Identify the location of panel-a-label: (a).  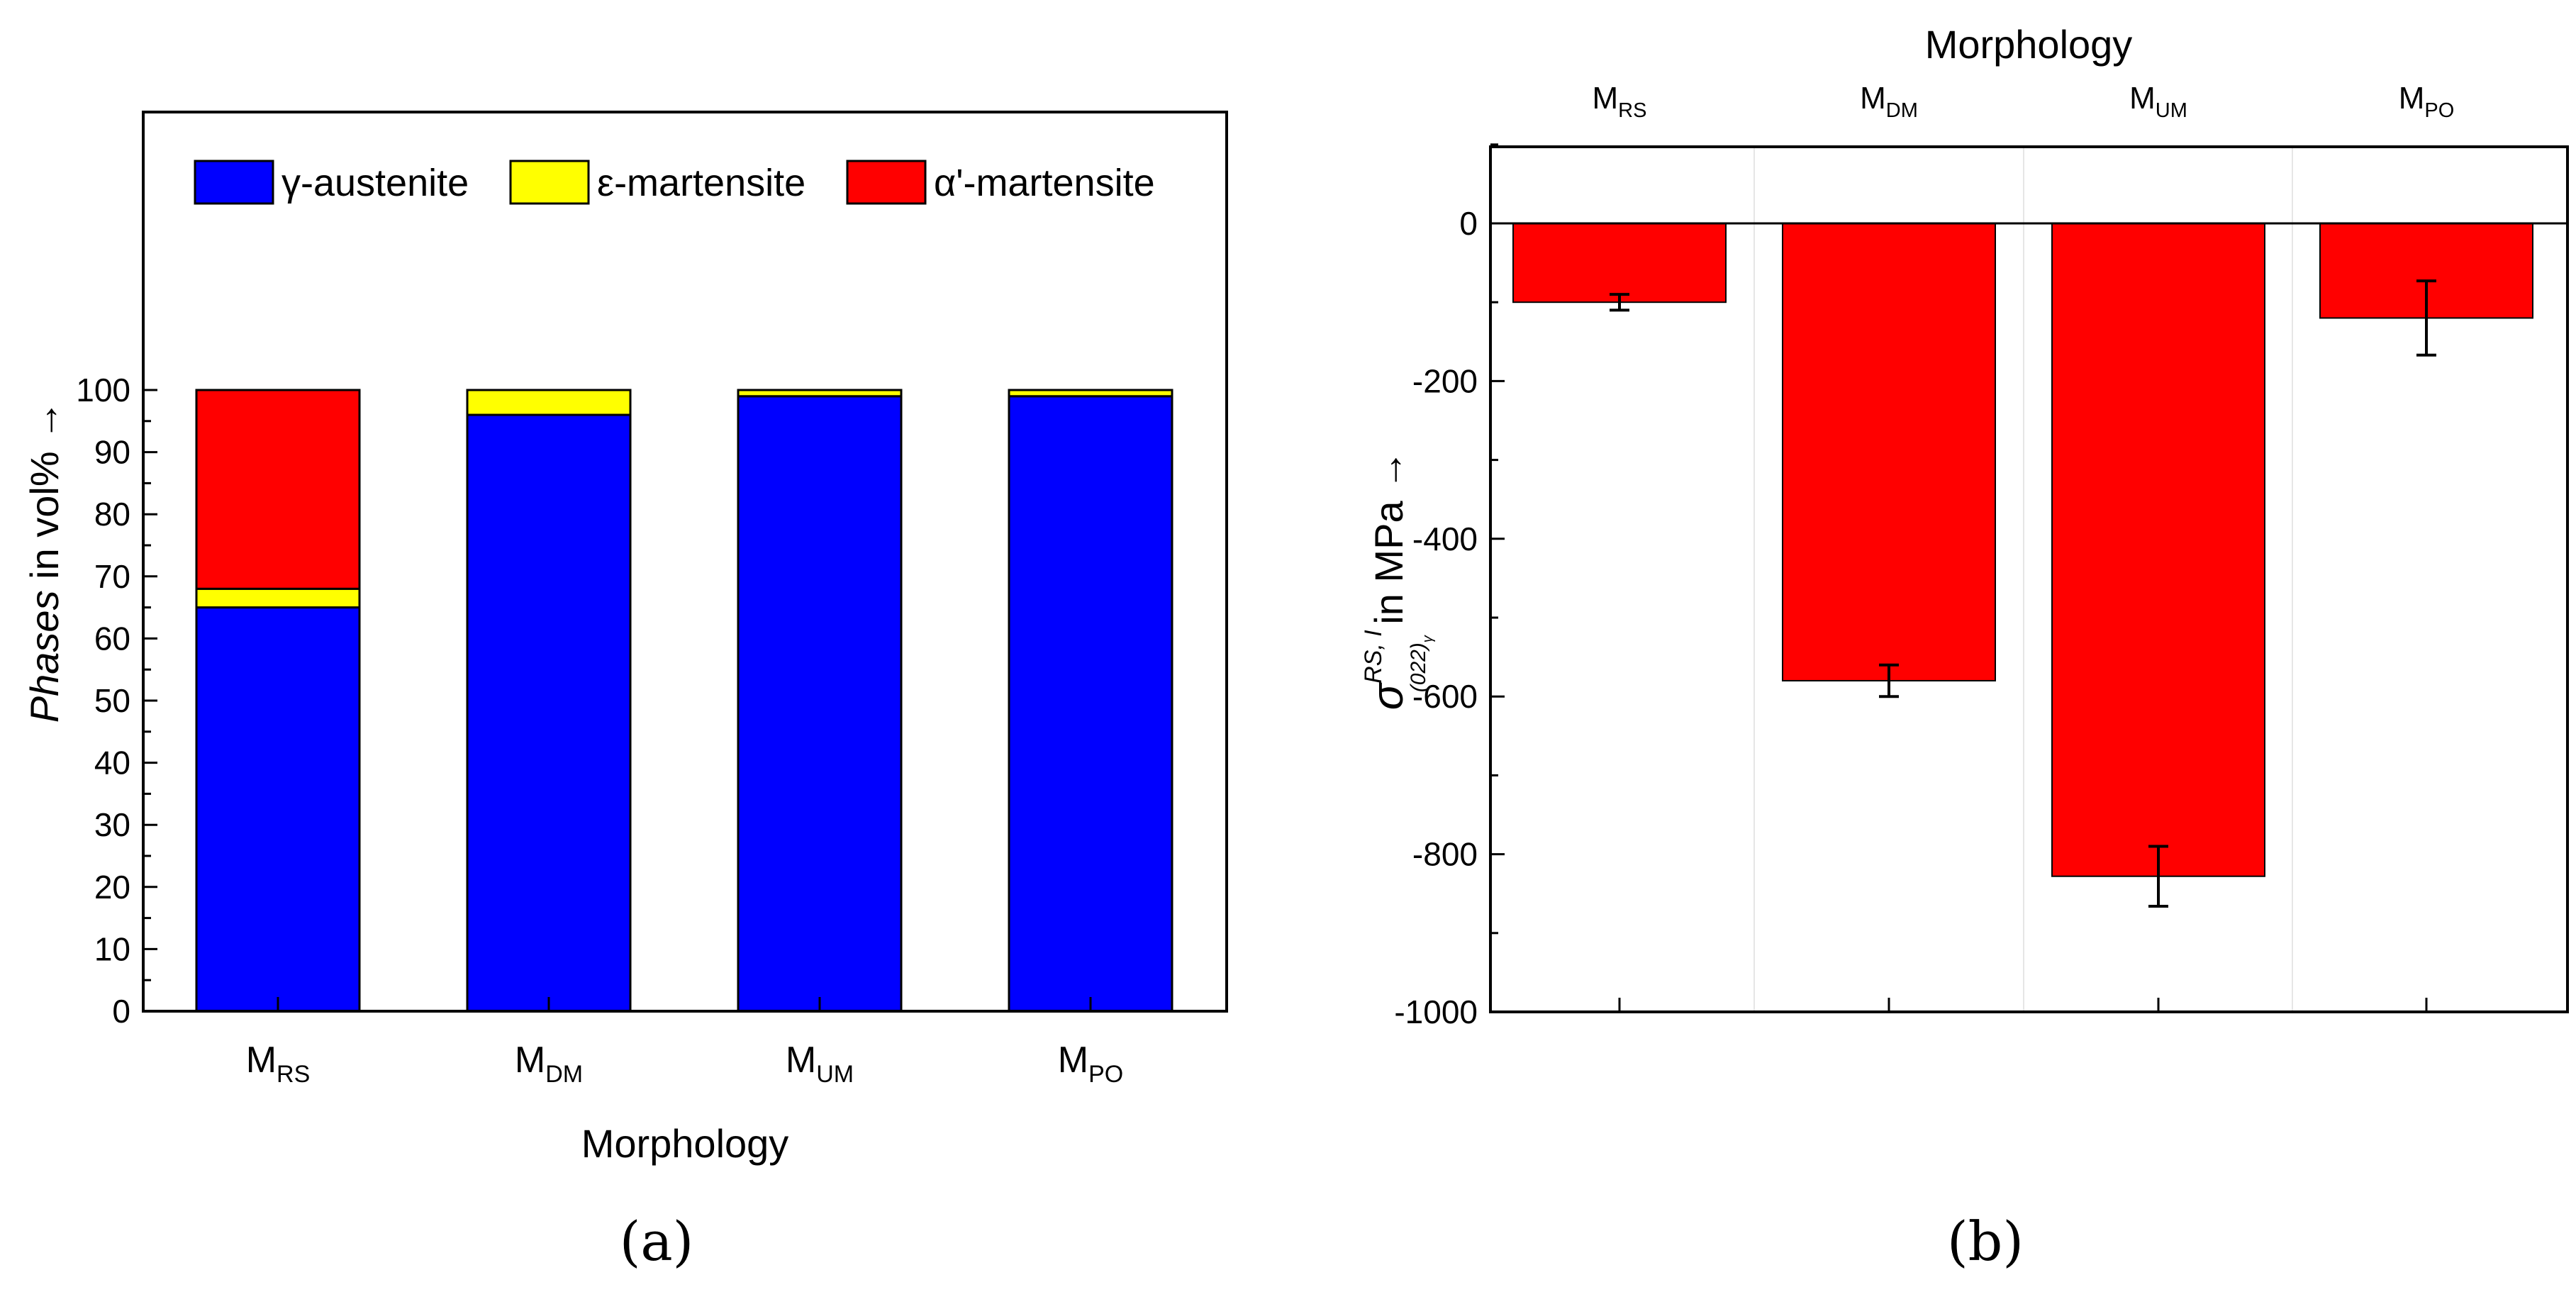
(657, 1241).